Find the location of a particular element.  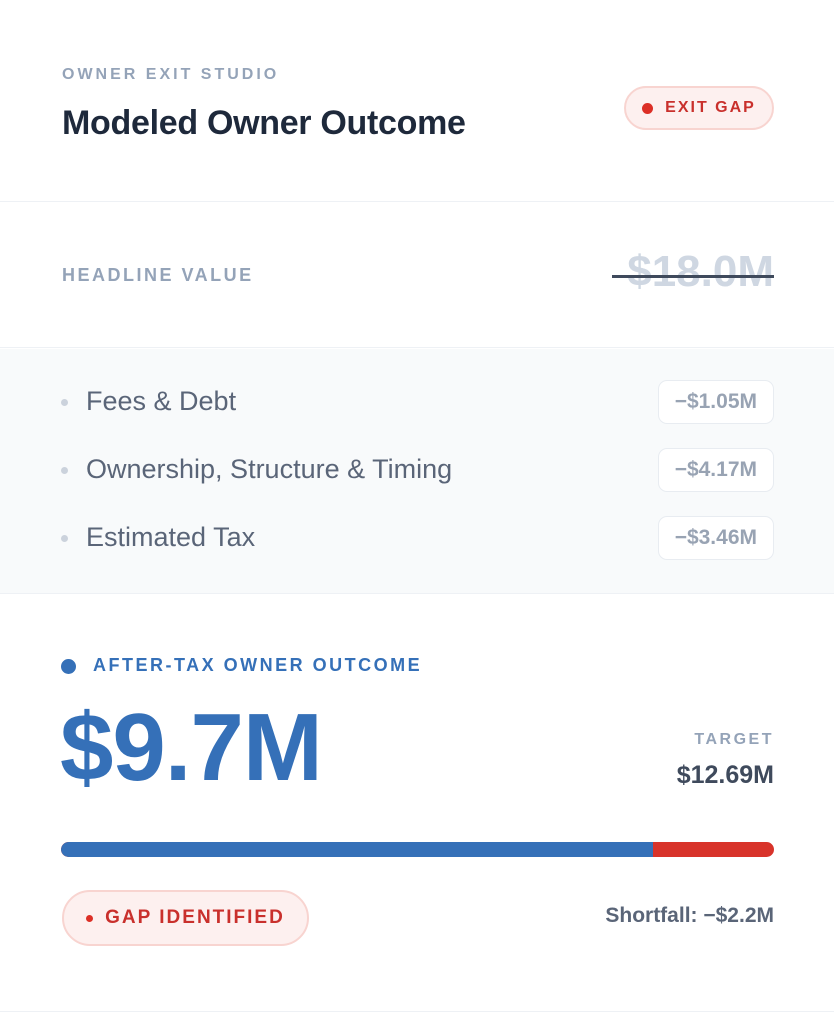

gap-identified-badge: GAP IDENTIFIED is located at coordinates (185, 918).